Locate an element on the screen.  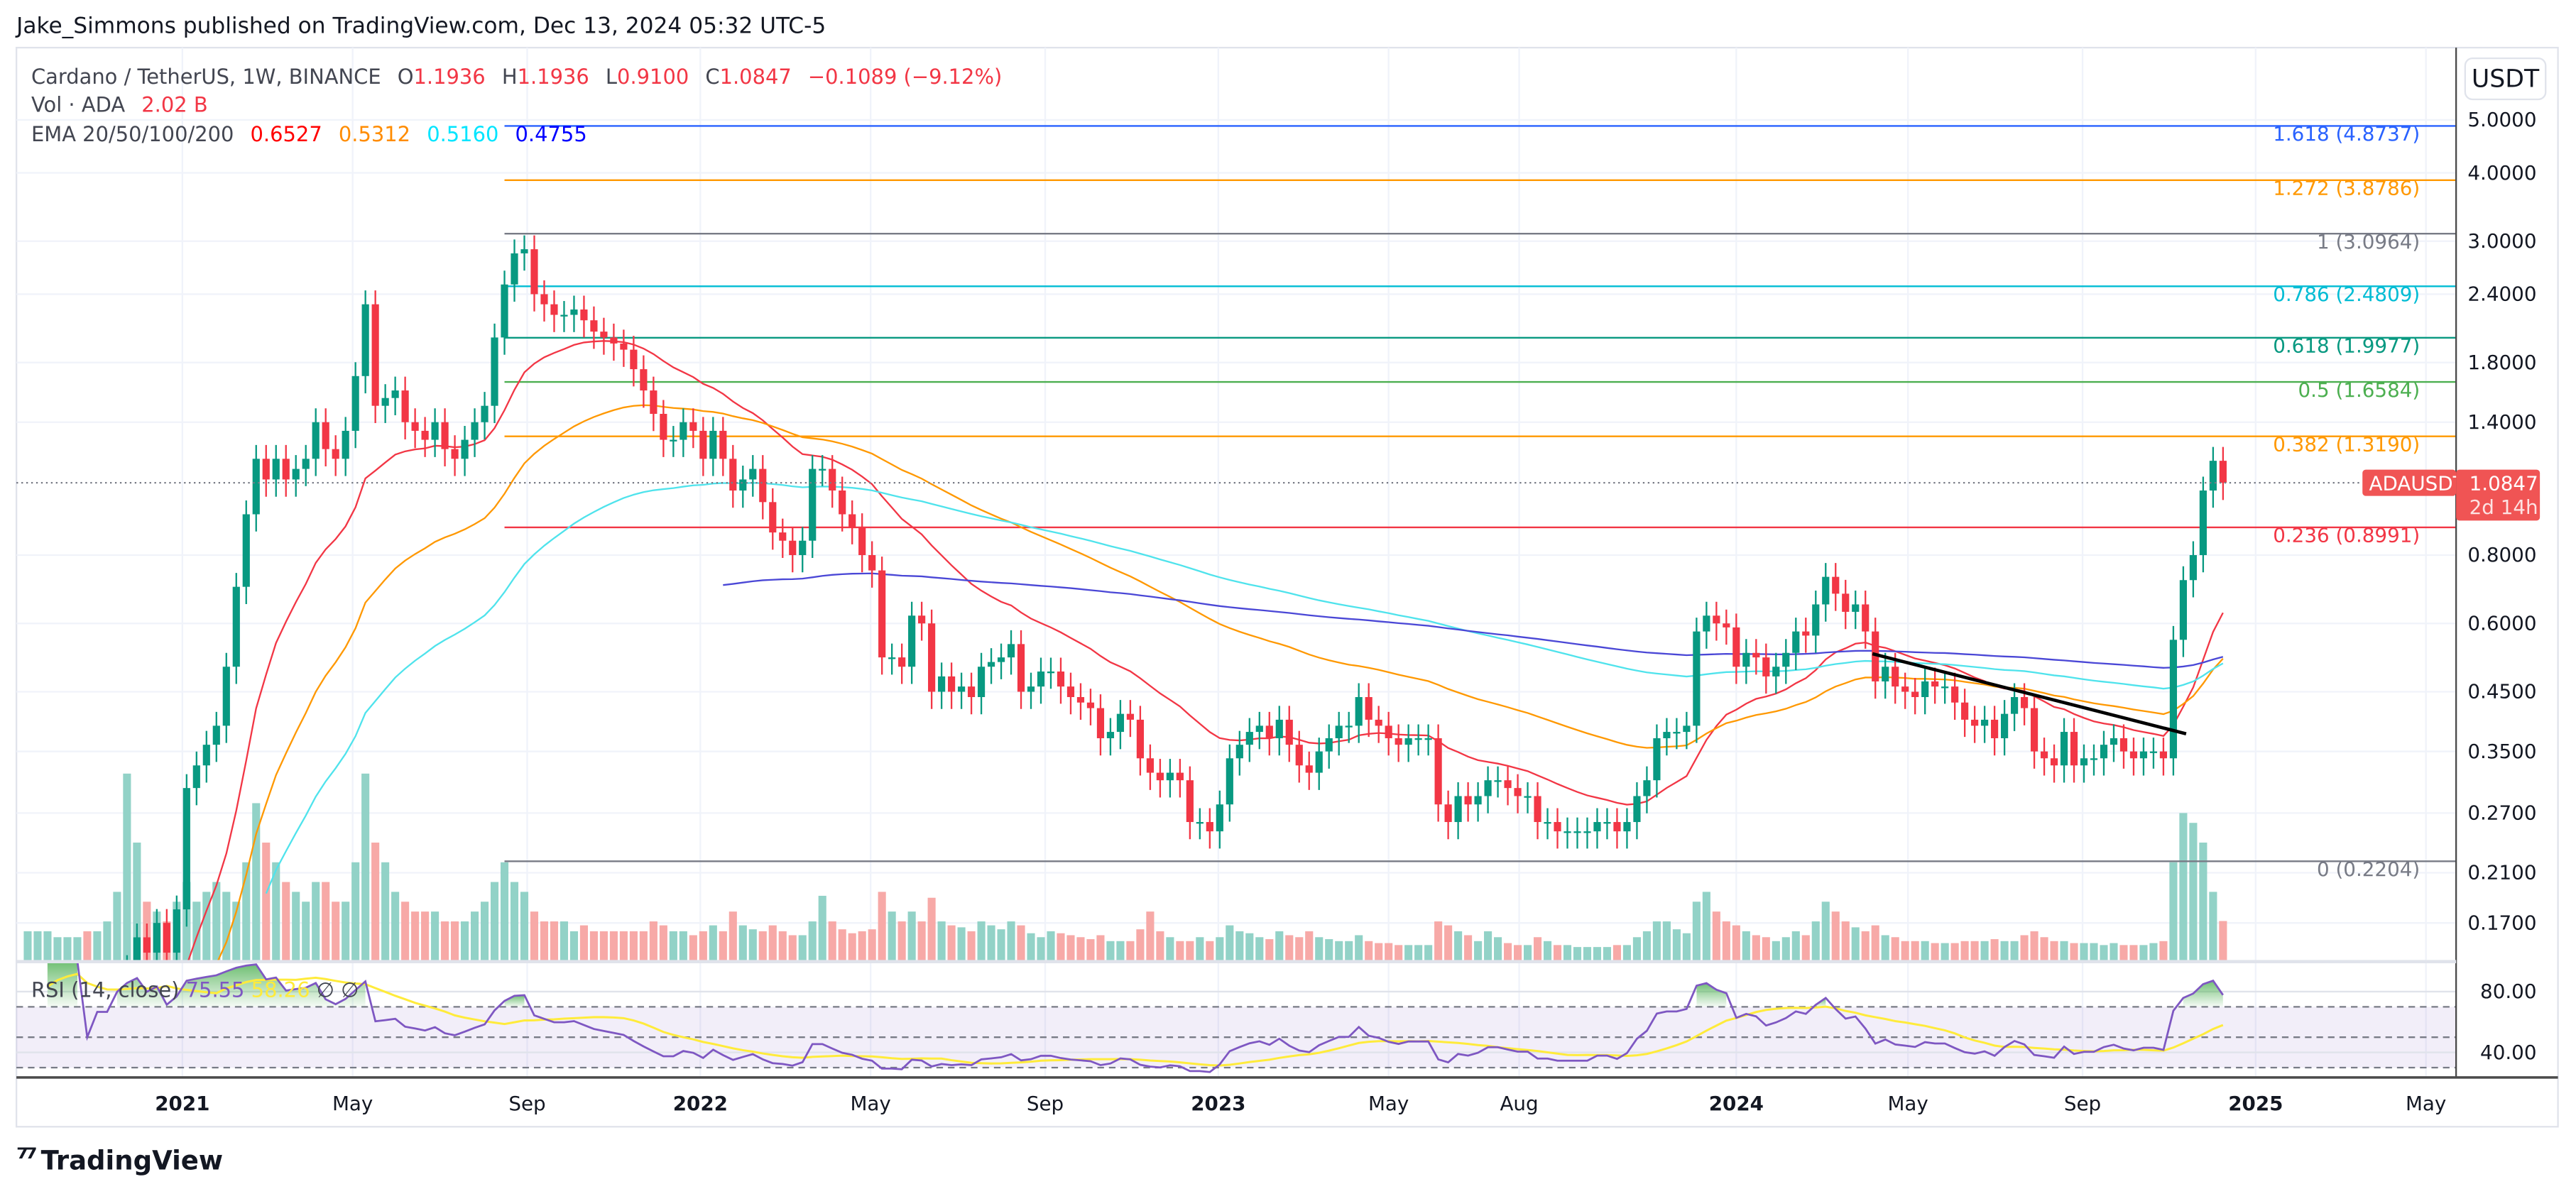
fib-level-label: 0.786 (2.4809) is located at coordinates (2346, 294).